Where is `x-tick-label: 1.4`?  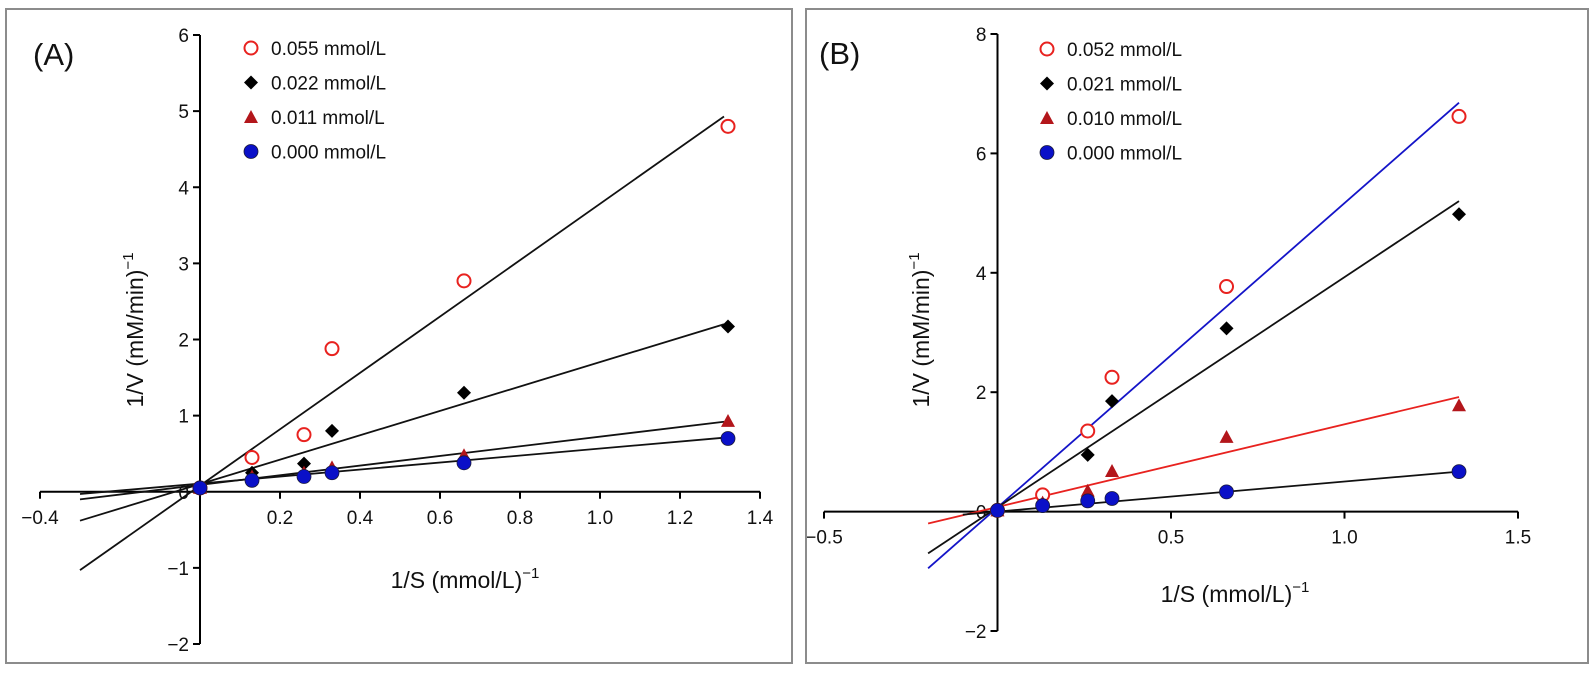
x-tick-label: 1.4 is located at coordinates (760, 518).